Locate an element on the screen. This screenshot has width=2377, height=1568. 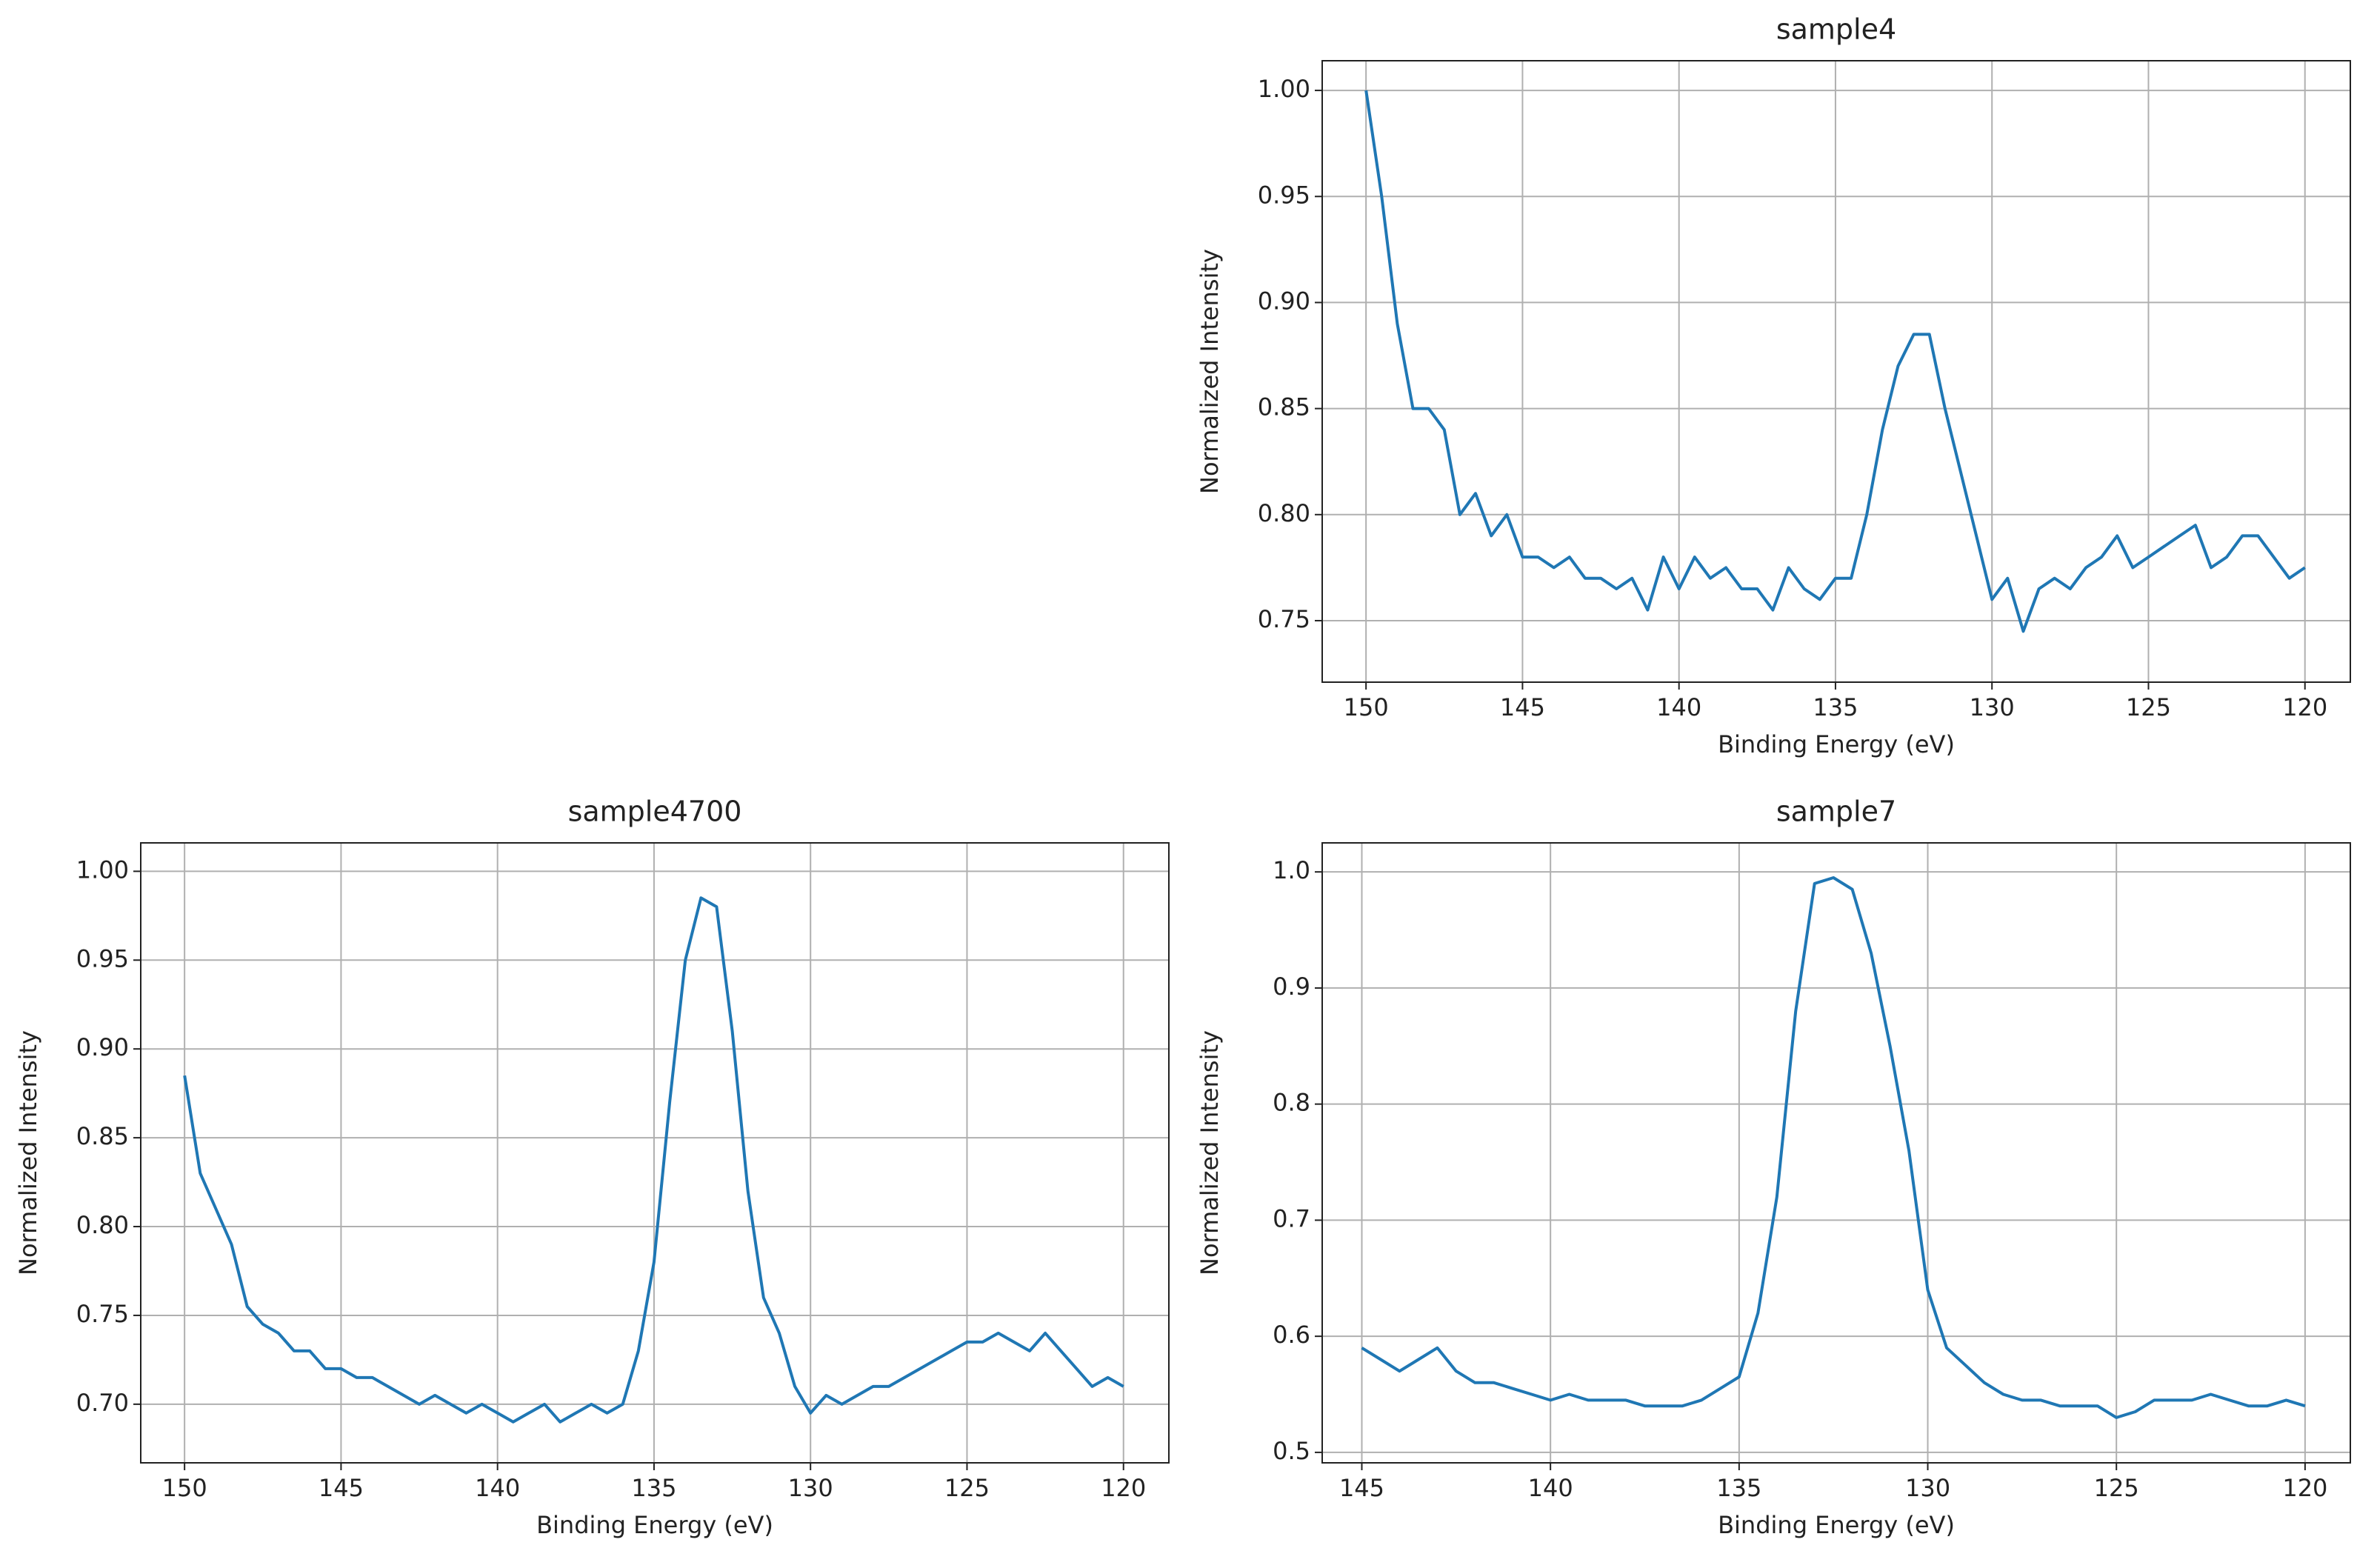
y-tick-label: 0.70 is located at coordinates (102, 1403).